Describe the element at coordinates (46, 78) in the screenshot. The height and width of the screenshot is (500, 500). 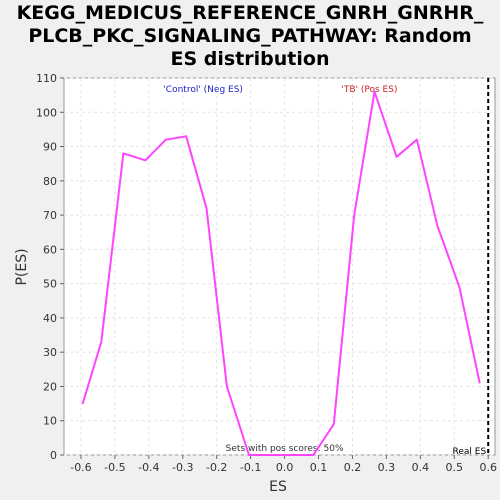
I see `y-tick-label: 110` at that location.